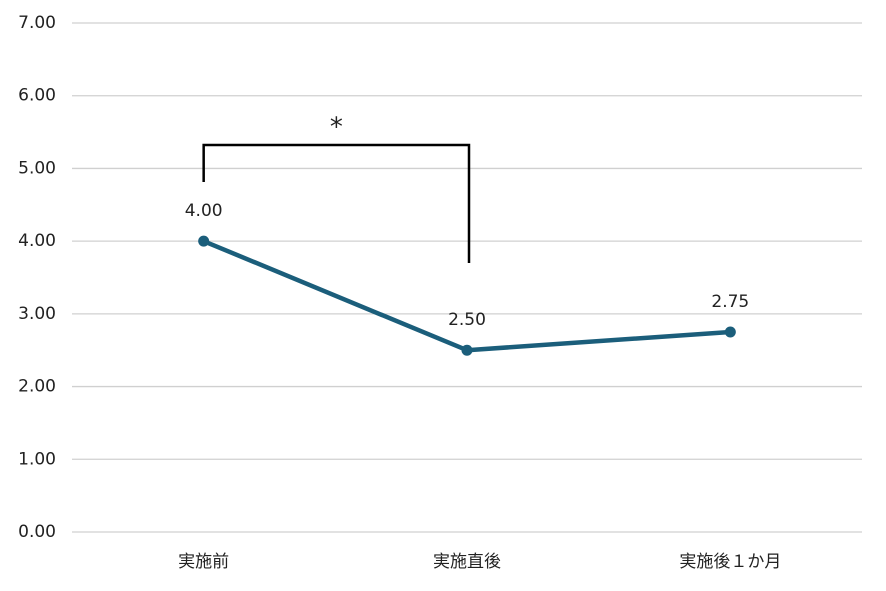 The image size is (886, 591). Describe the element at coordinates (336, 128) in the screenshot. I see `annotation: *` at that location.